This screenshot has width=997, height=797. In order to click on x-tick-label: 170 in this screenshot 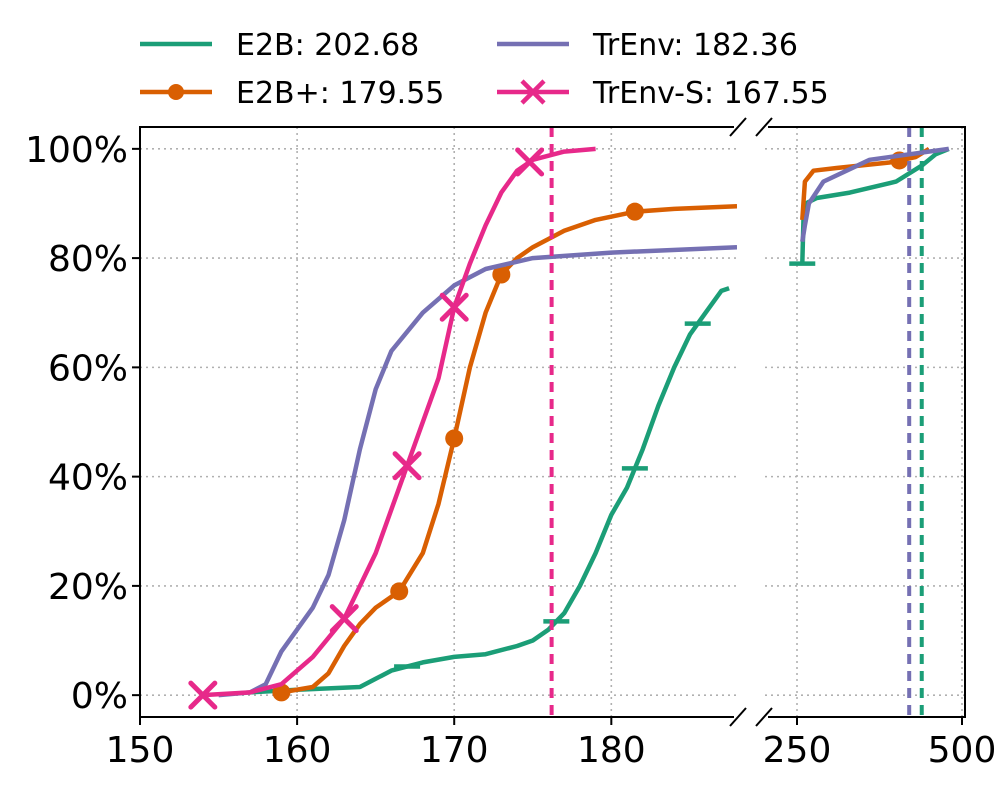, I will do `click(454, 750)`.